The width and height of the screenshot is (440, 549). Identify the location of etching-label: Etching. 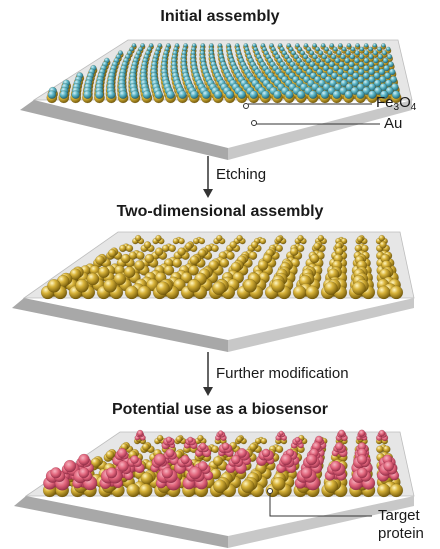
(241, 174).